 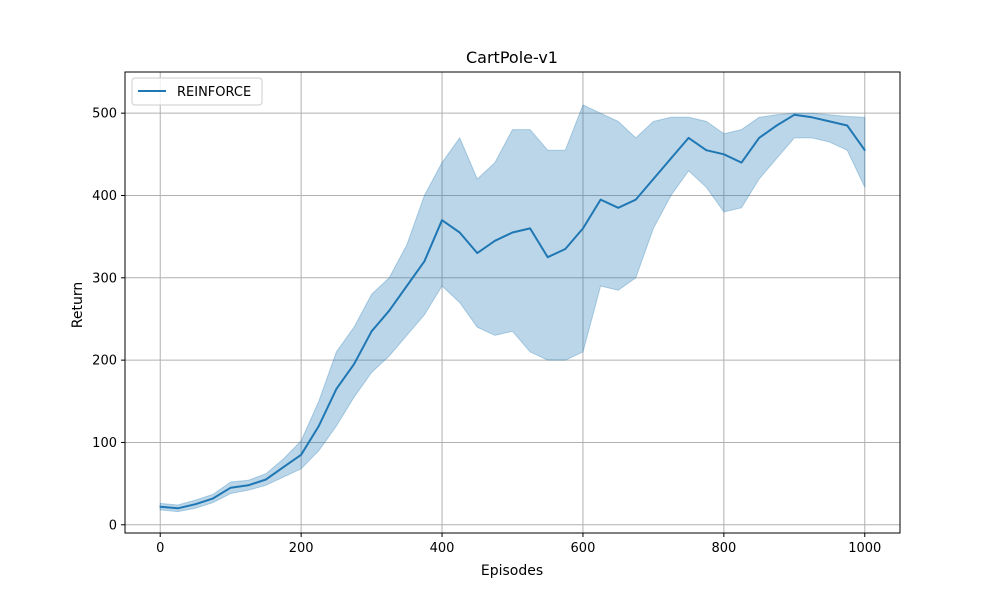 I want to click on legend-label-reinforce: REINFORCE, so click(x=214, y=92).